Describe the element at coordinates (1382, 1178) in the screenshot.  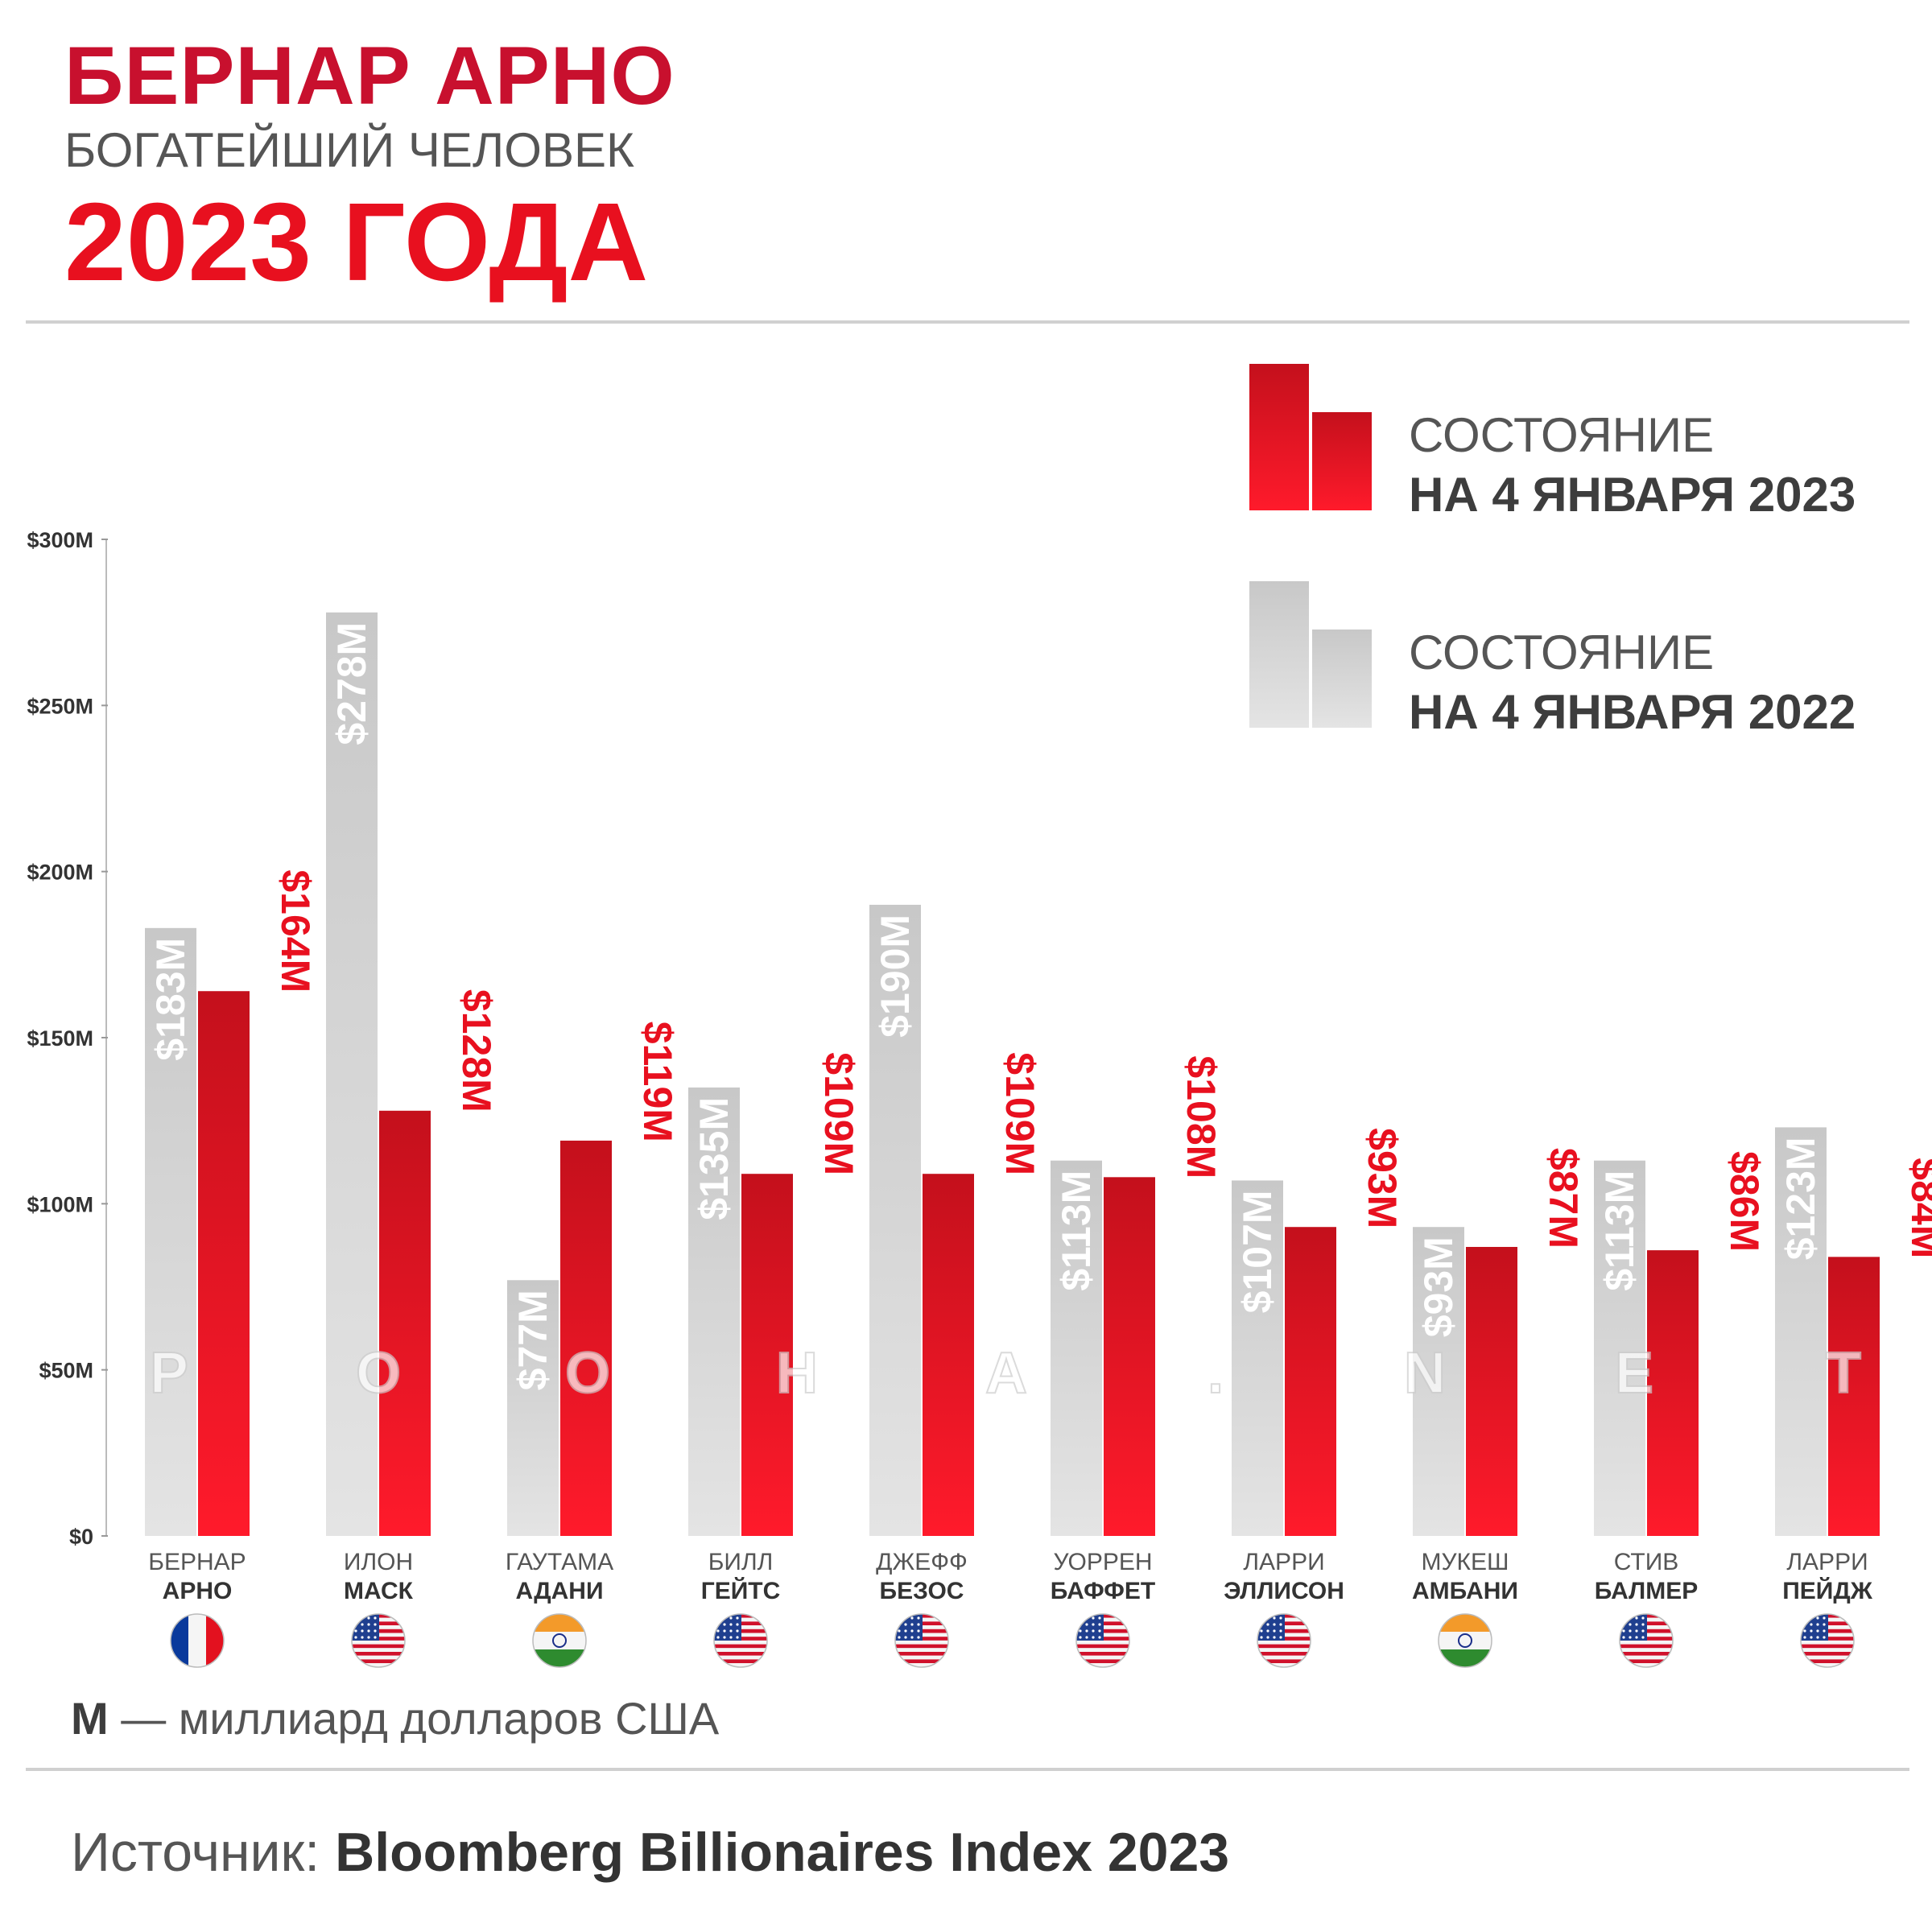
I see `value-label-2023: $93М` at that location.